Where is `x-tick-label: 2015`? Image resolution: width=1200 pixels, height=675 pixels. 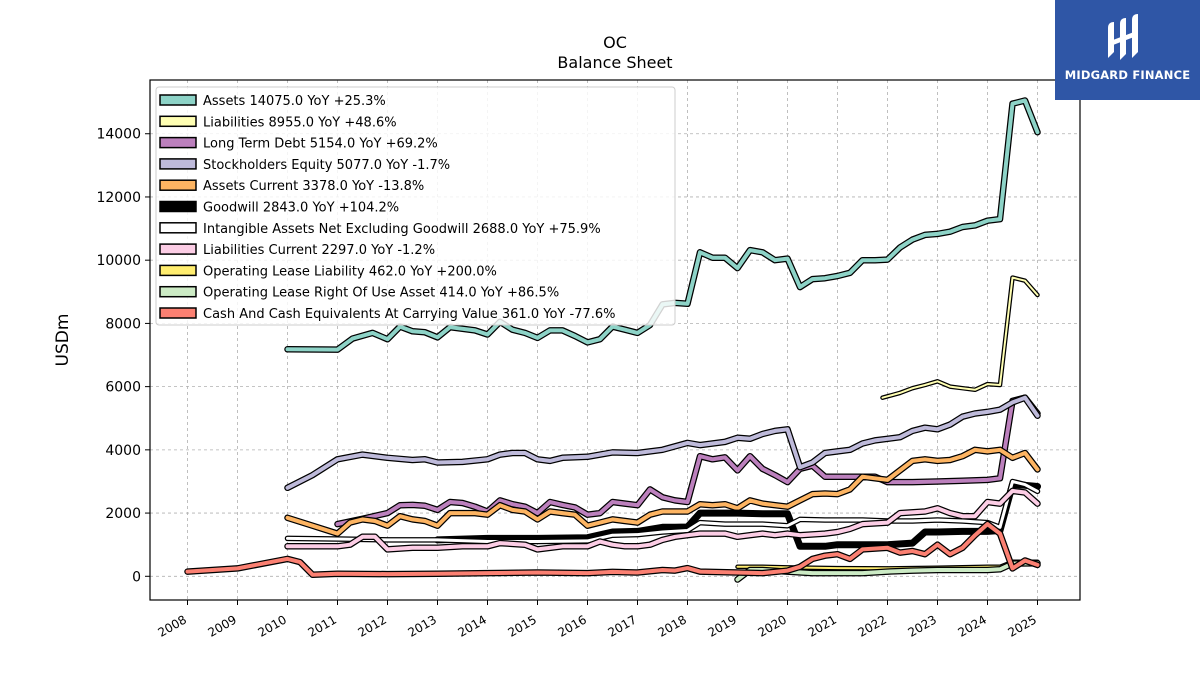 x-tick-label: 2015 is located at coordinates (522, 625).